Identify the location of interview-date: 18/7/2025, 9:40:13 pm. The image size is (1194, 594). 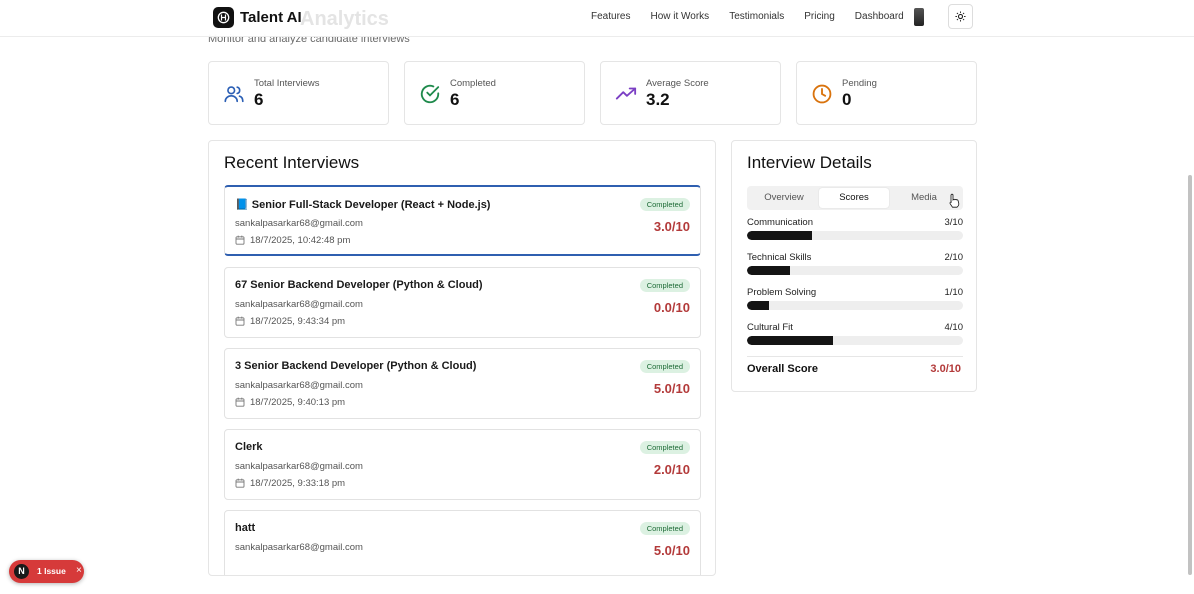
(298, 402).